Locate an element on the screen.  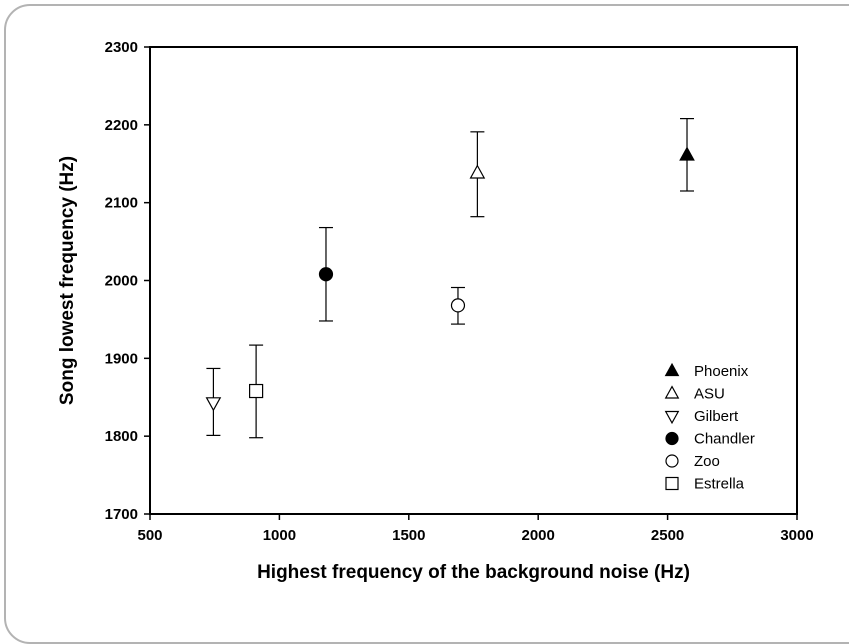
x-tick-label: 1500 is located at coordinates (408, 535).